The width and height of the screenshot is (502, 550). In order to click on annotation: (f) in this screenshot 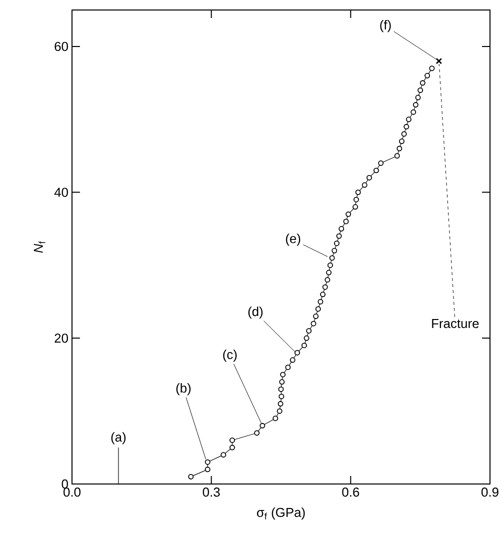, I will do `click(385, 26)`.